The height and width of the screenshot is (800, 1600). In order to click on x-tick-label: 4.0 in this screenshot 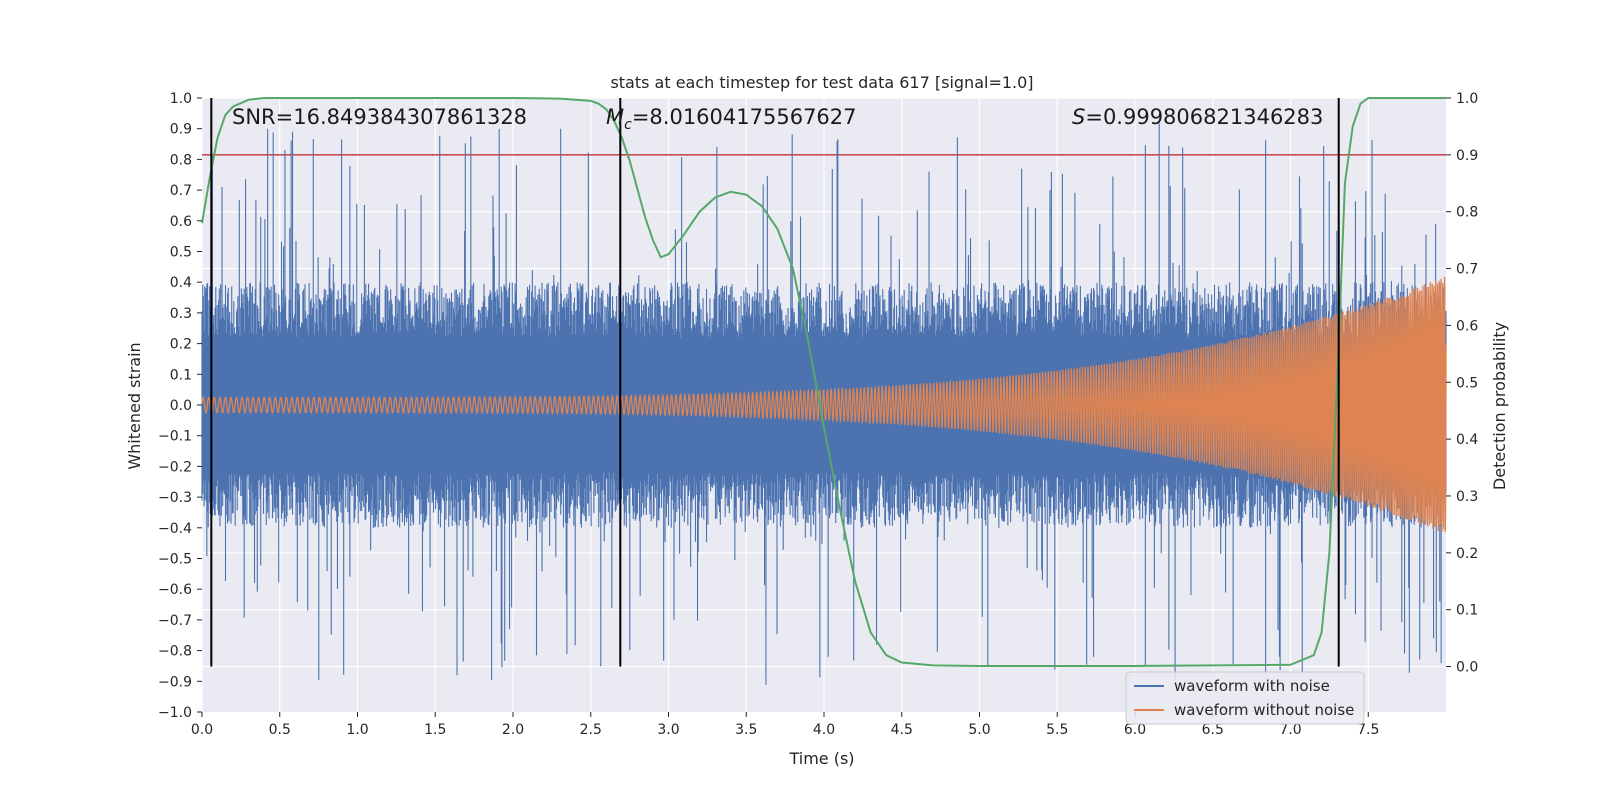, I will do `click(824, 730)`.